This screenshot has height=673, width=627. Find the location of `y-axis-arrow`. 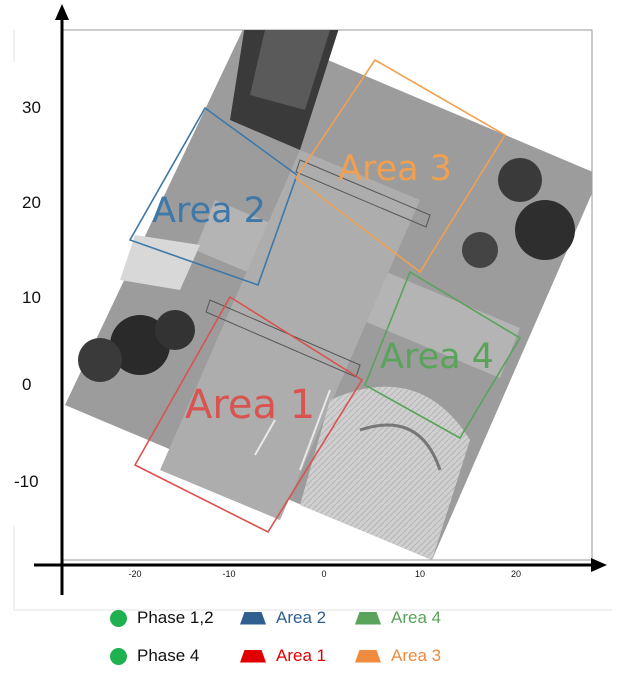

y-axis-arrow is located at coordinates (62, 12).